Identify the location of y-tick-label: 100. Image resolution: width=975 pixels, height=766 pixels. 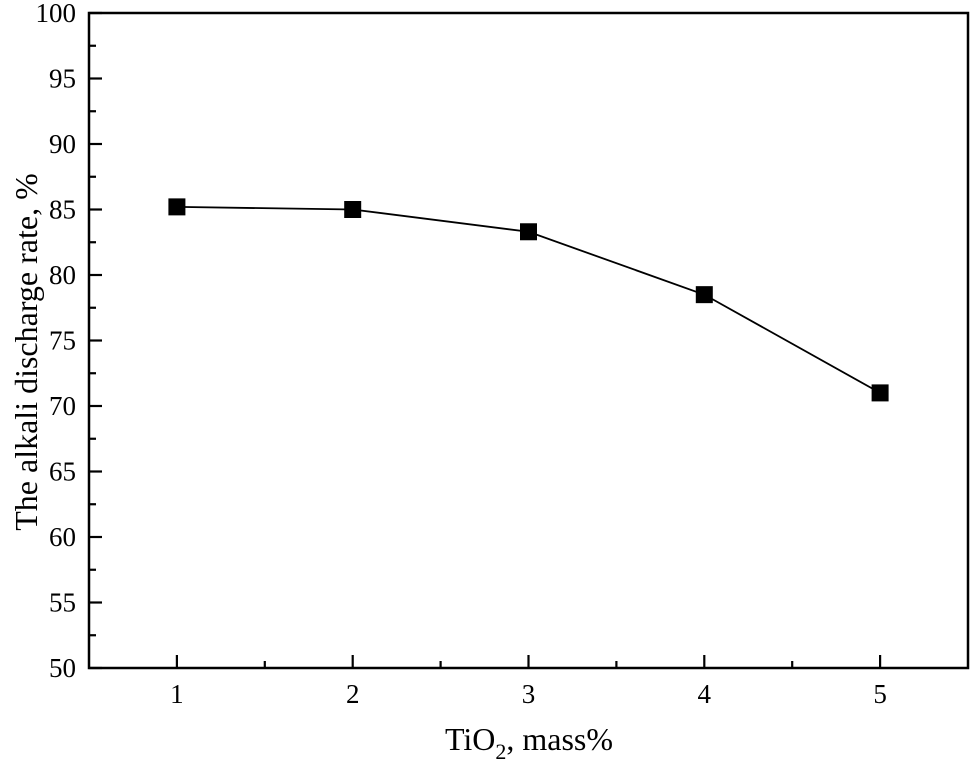
(56, 14).